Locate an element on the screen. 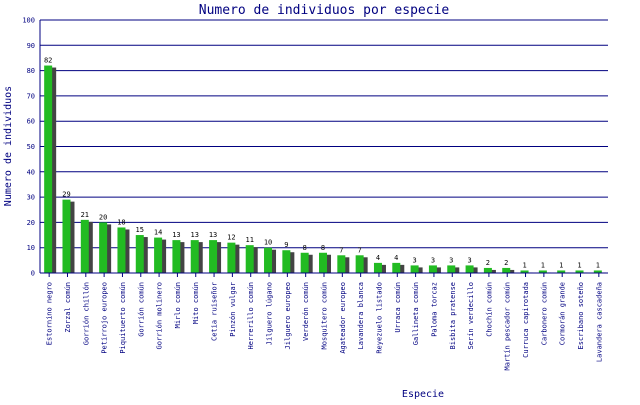 This screenshot has width=640, height=405. value-label: 29 is located at coordinates (66, 195).